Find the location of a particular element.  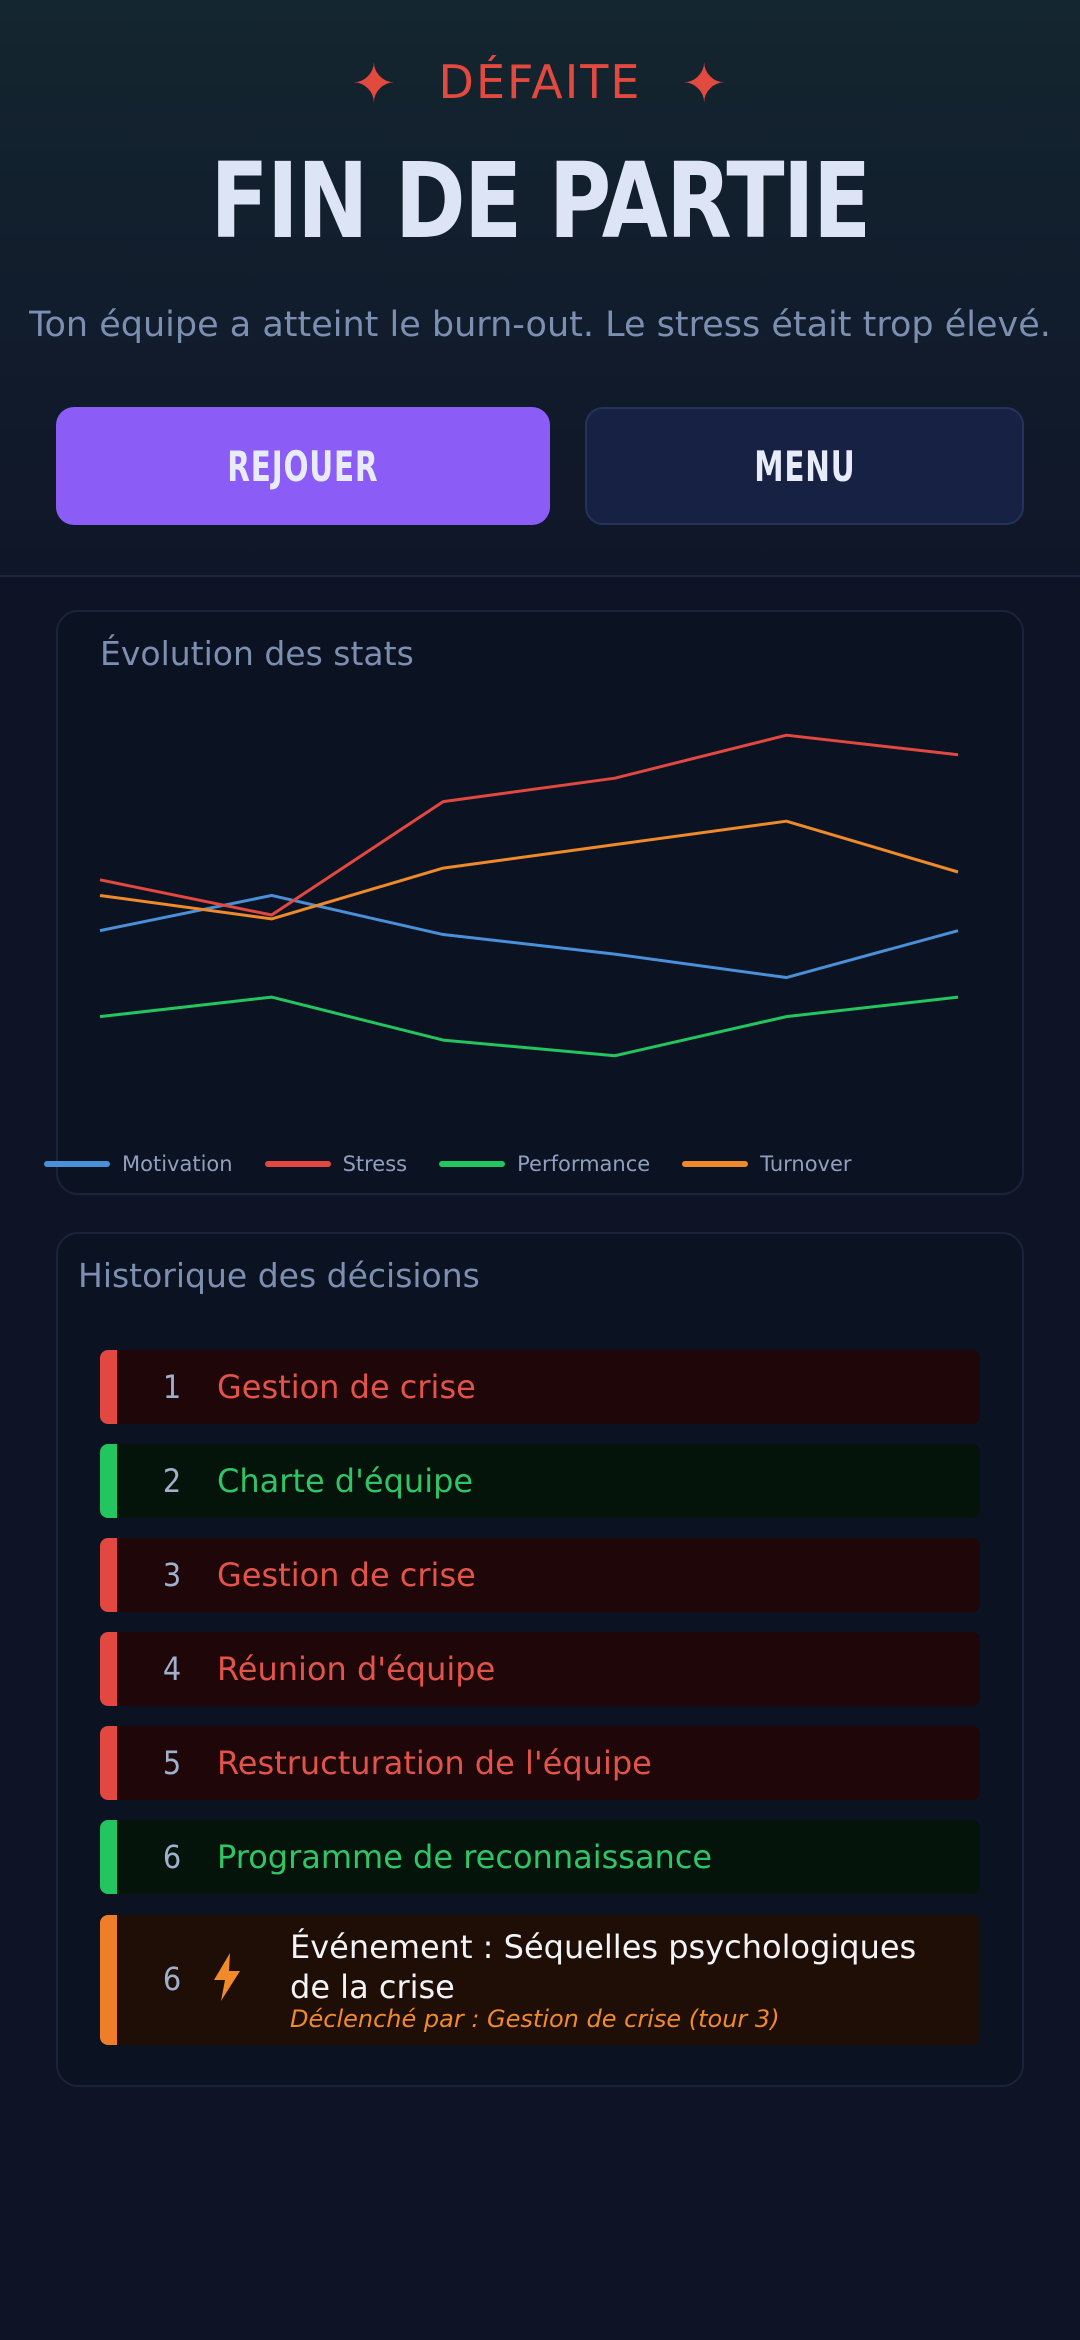

row-decision-label: Charte d'équipe is located at coordinates (345, 1481).